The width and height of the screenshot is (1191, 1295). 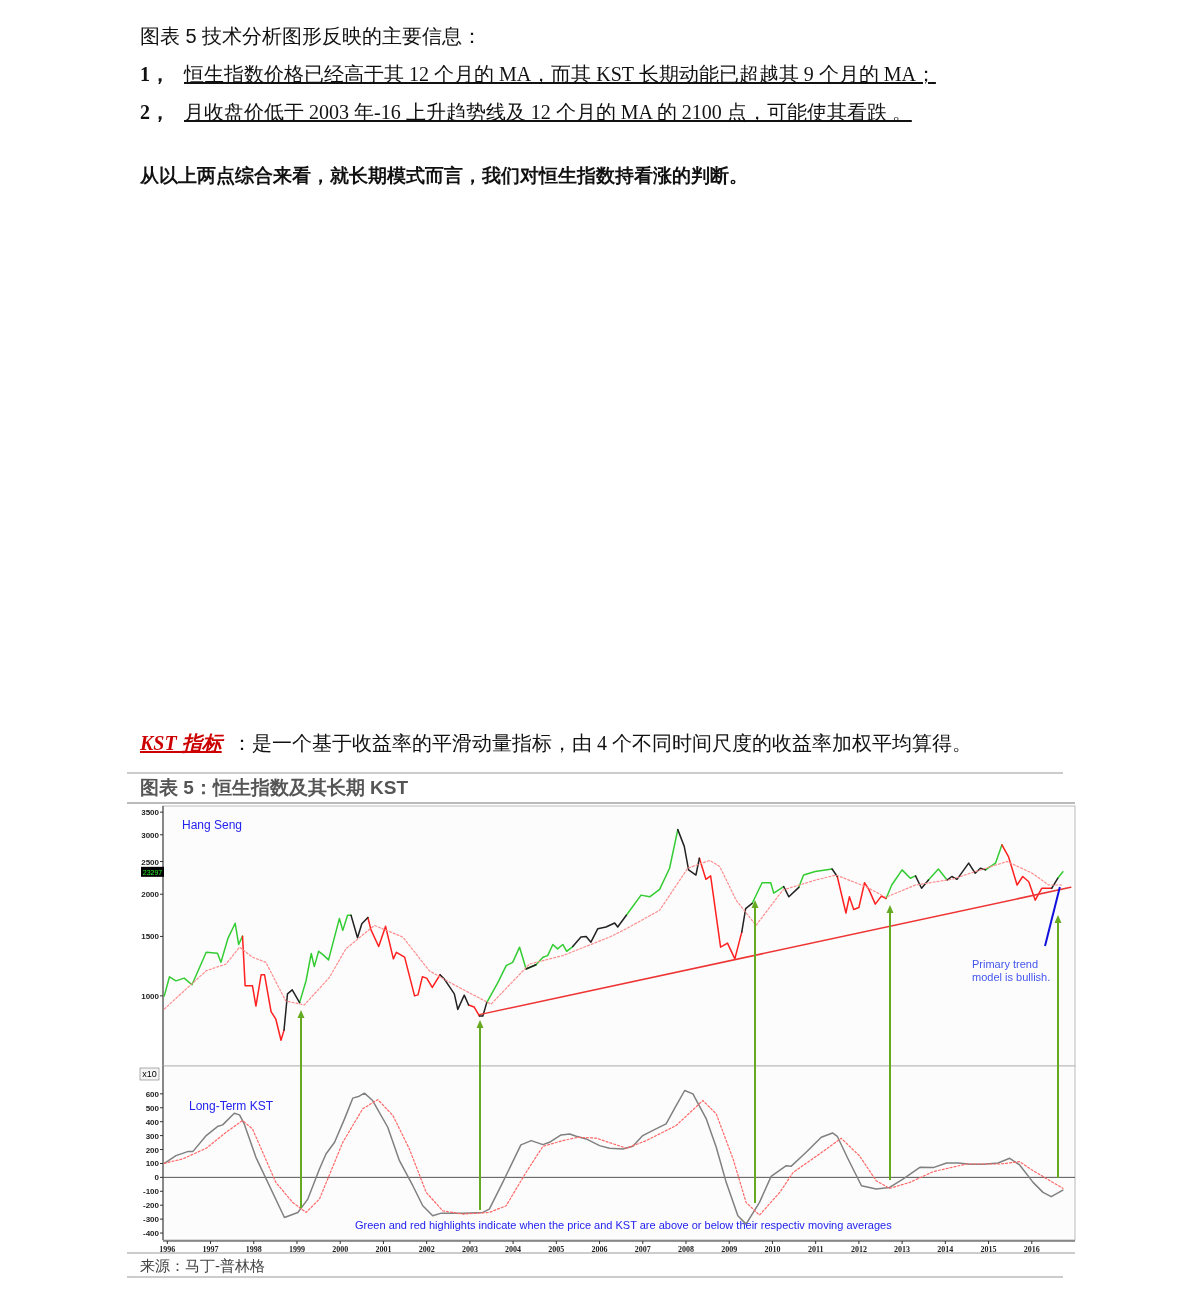 What do you see at coordinates (815, 1249) in the screenshot?
I see `x-tick-label: 2011` at bounding box center [815, 1249].